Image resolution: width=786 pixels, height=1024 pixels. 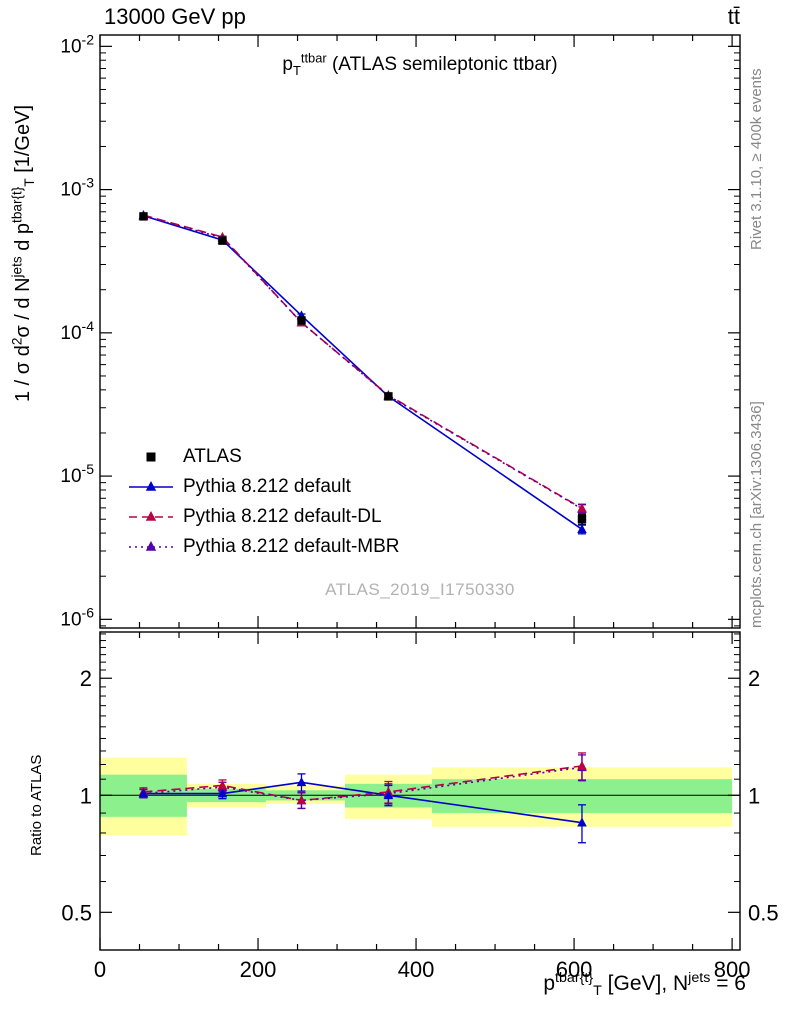 I want to click on legend-label: Pythia 8.212 default-MBR, so click(x=291, y=546).